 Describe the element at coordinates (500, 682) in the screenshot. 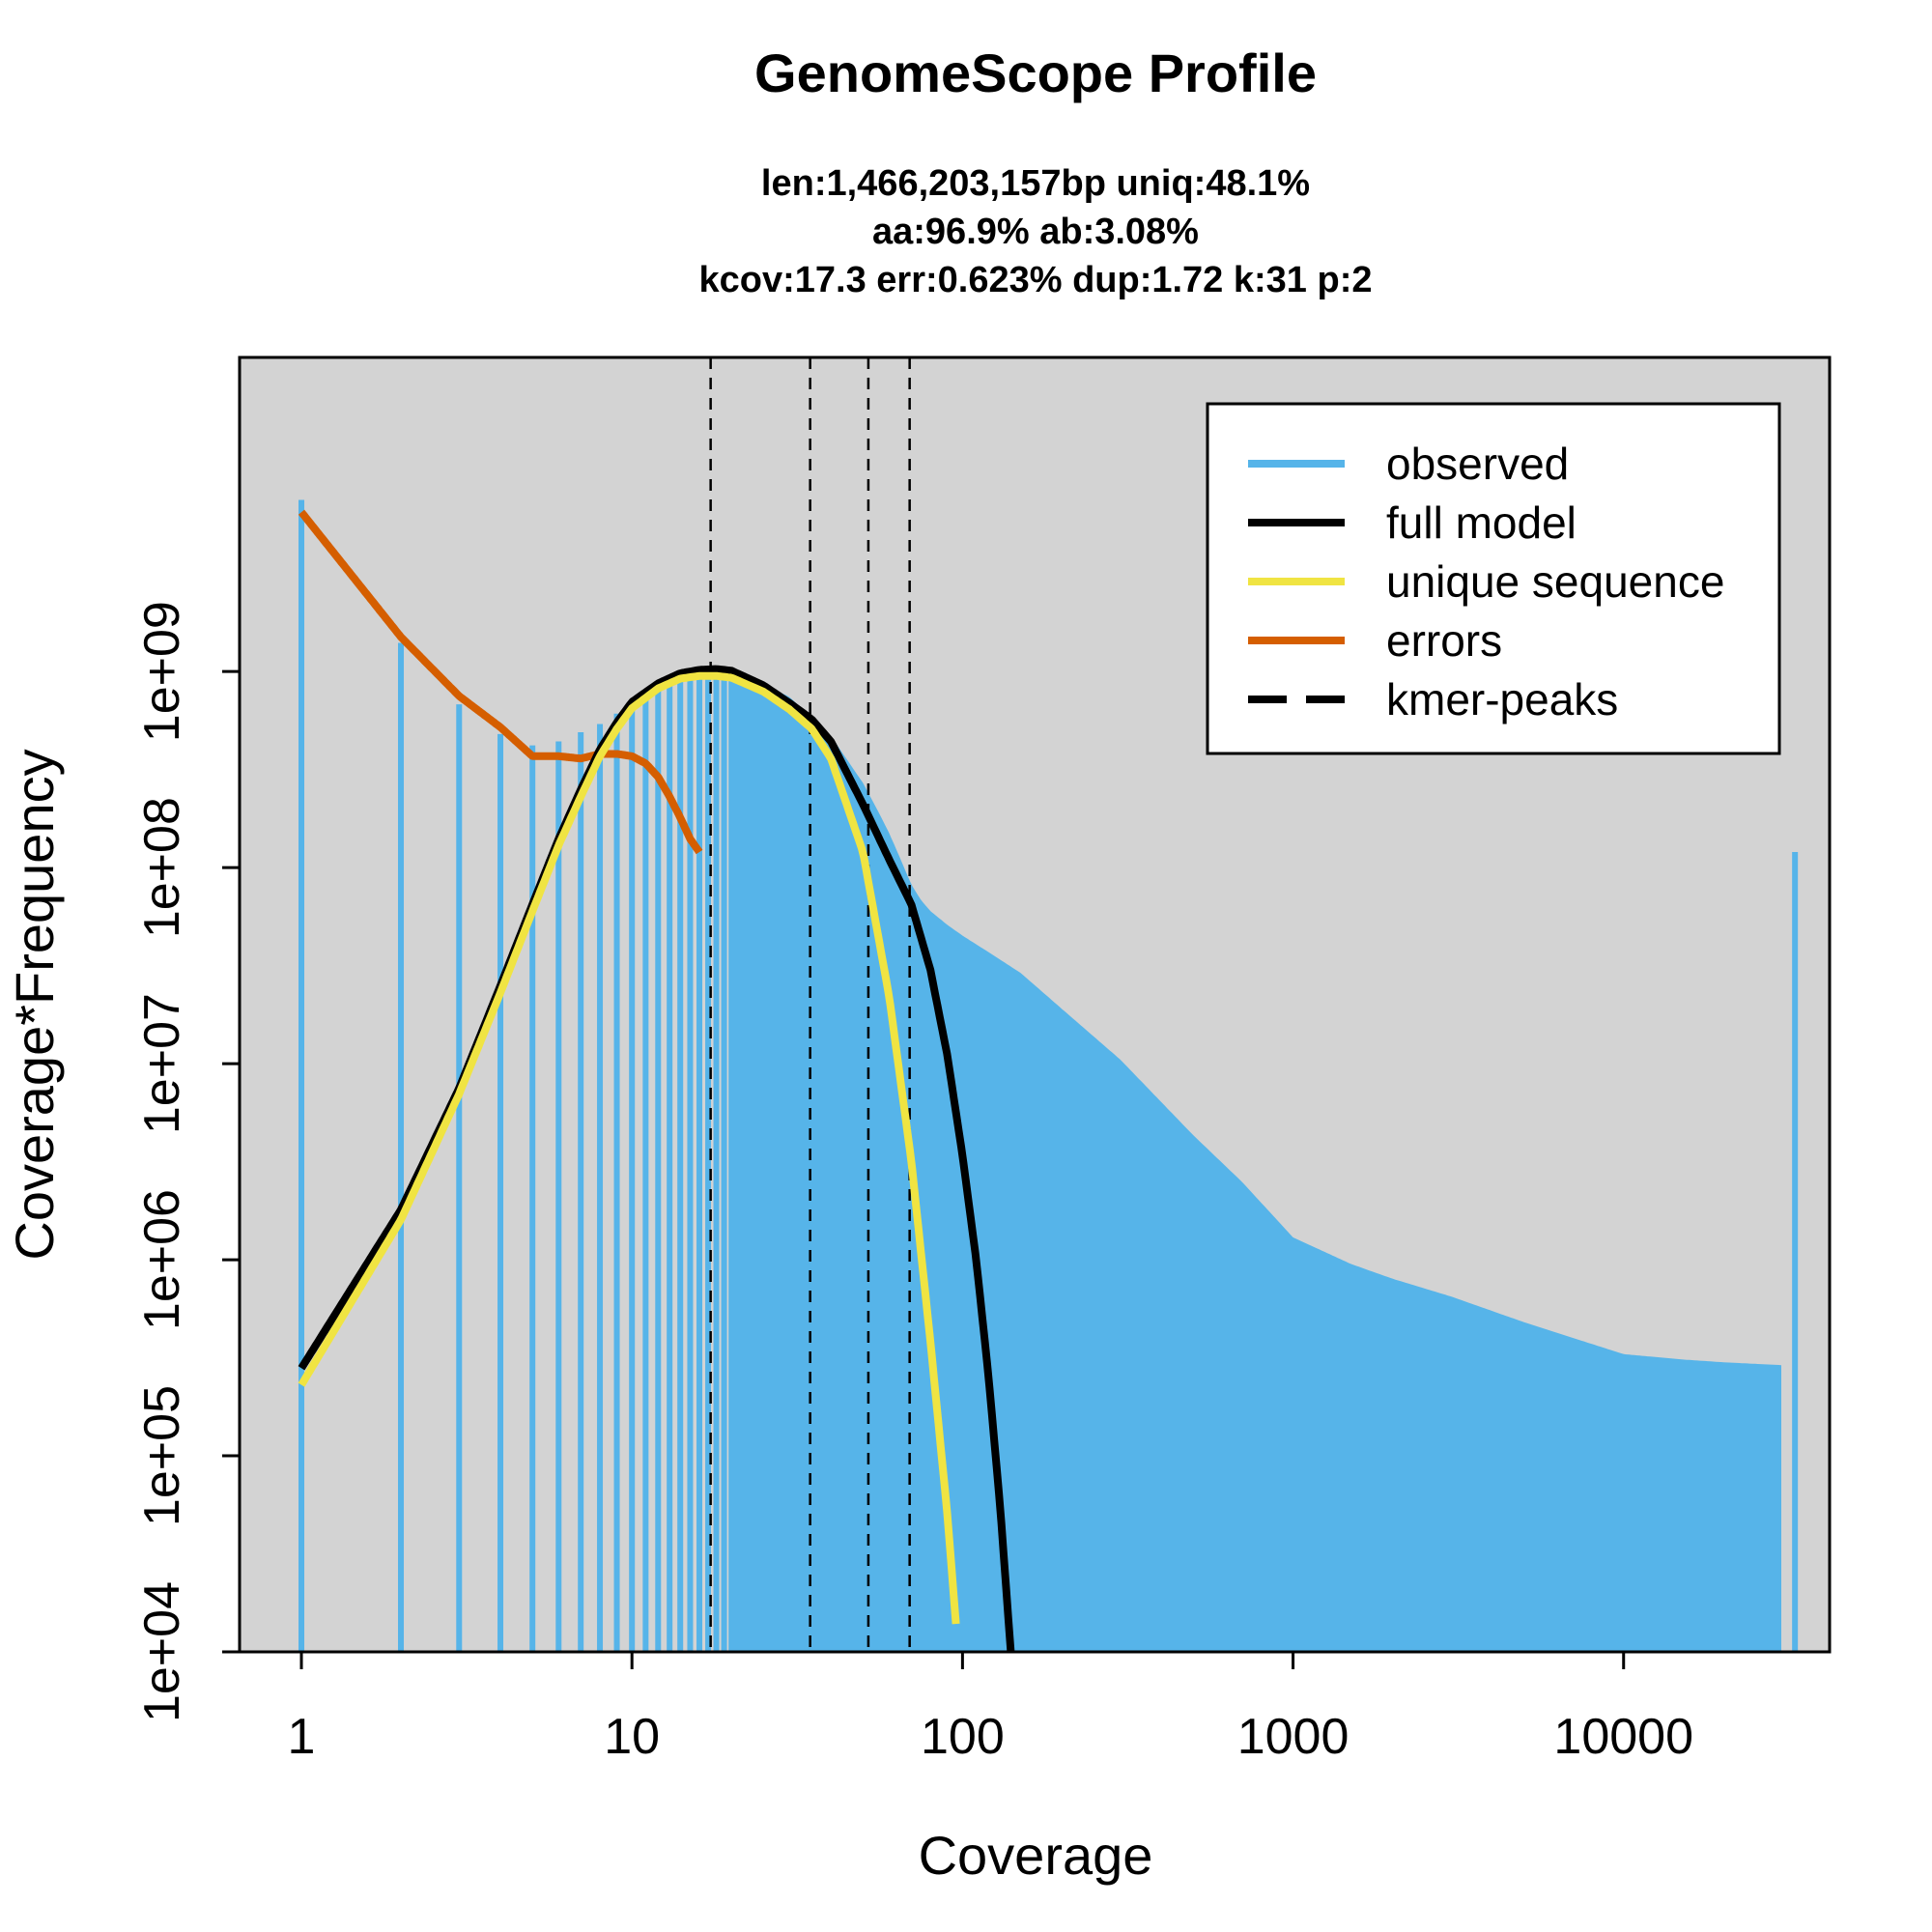

I see `errors-line` at that location.